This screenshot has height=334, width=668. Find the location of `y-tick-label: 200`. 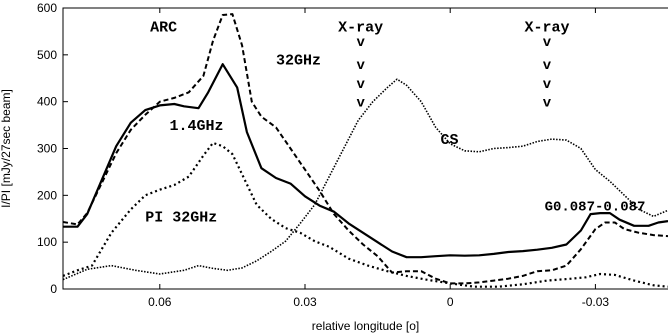

y-tick-label: 200 is located at coordinates (47, 195).